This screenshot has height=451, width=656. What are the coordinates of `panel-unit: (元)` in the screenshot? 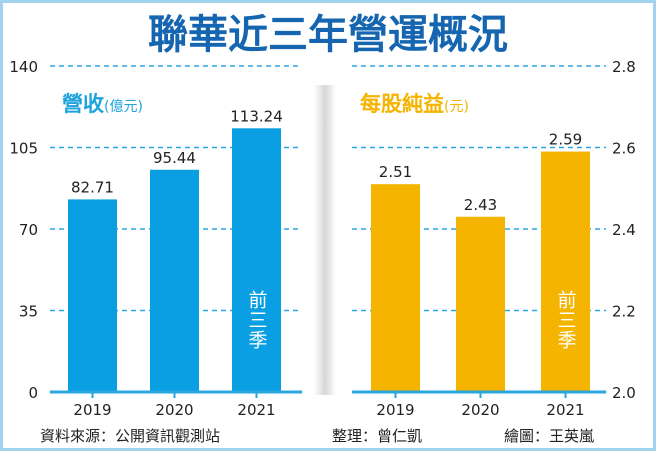 It's located at (456, 107).